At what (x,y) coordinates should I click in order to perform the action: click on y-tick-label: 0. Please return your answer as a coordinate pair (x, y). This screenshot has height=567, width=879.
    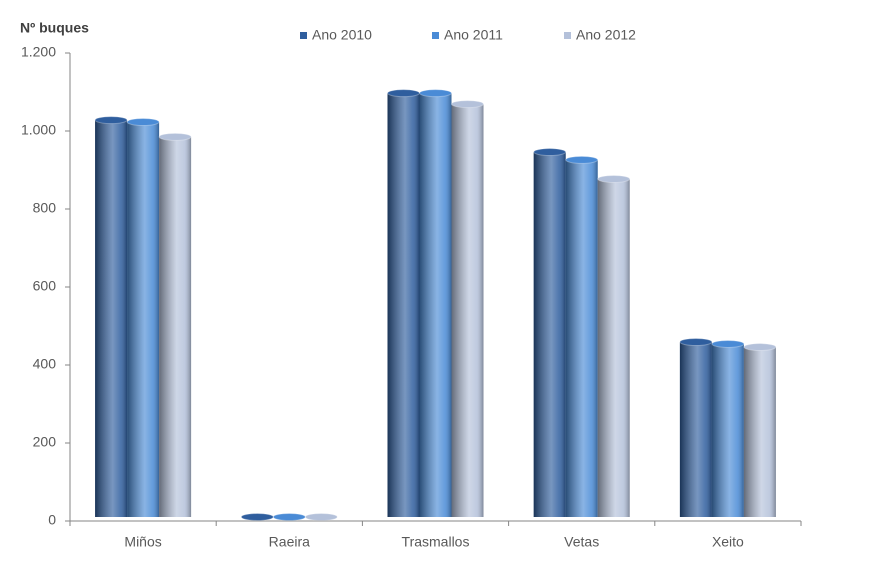
    Looking at the image, I should click on (52, 520).